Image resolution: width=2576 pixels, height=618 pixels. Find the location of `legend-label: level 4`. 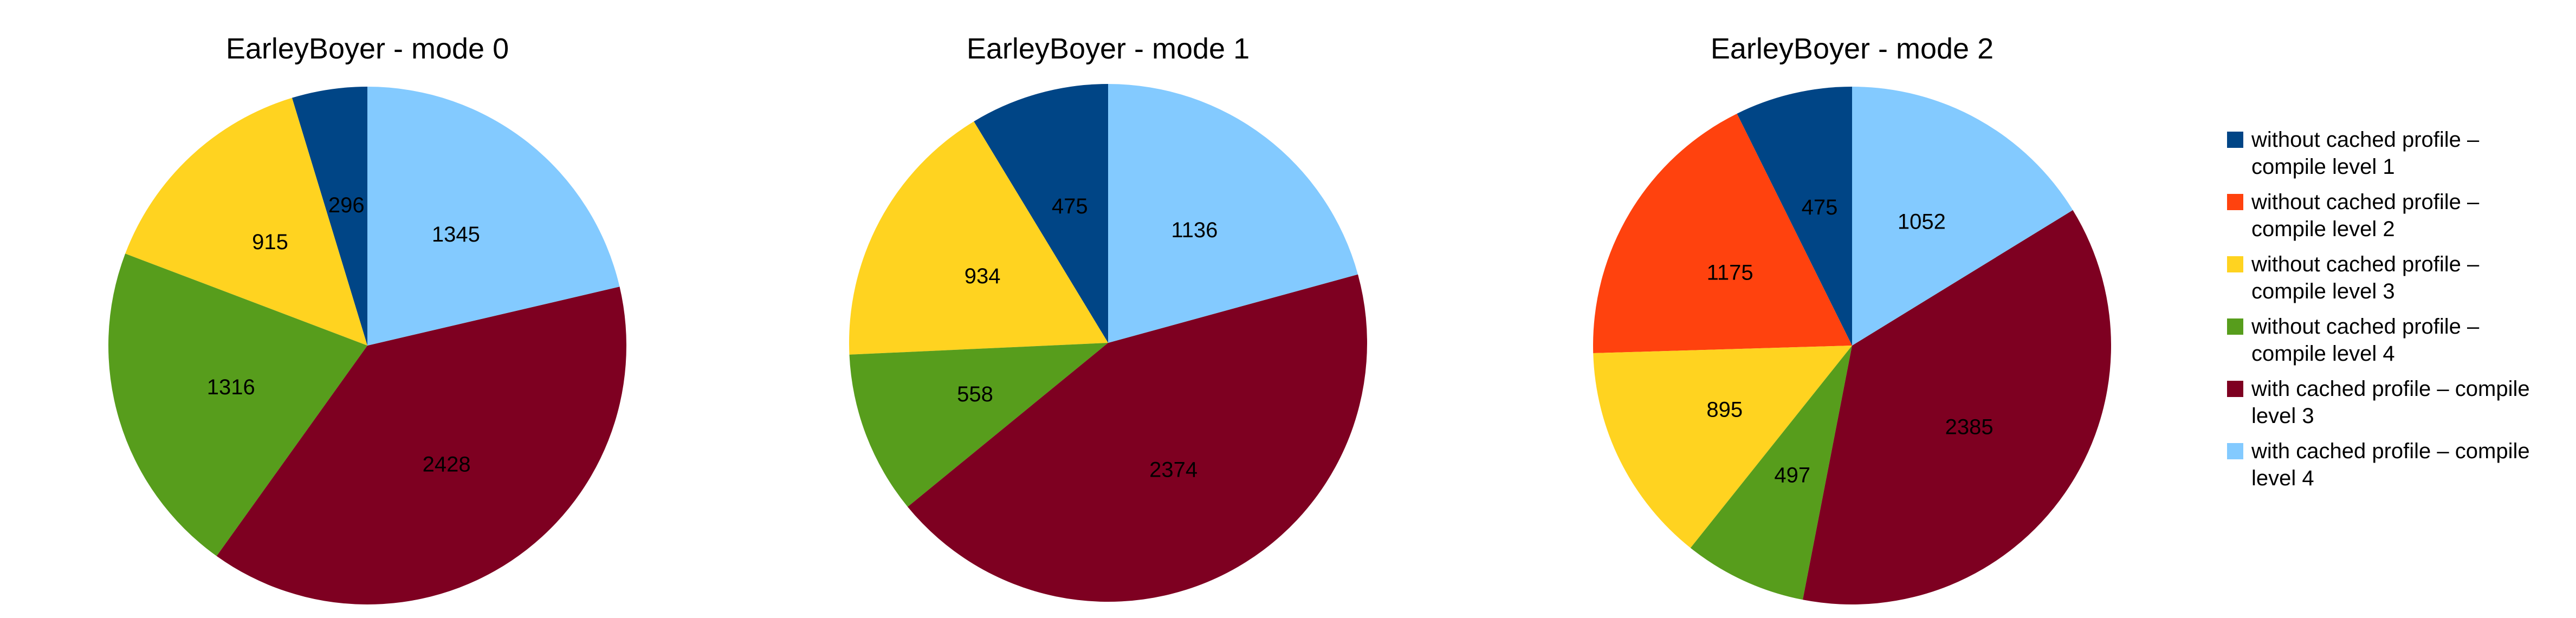

legend-label: level 4 is located at coordinates (2282, 478).